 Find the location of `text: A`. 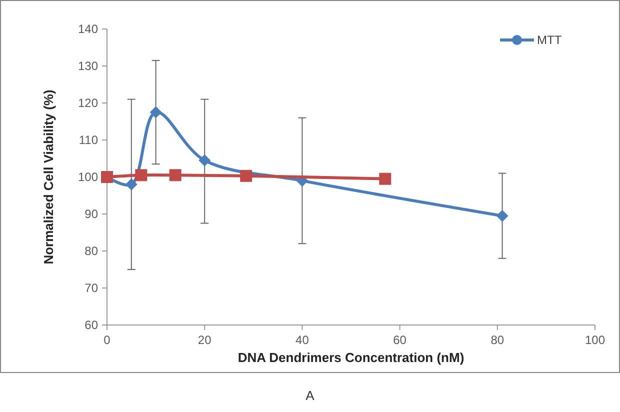

text: A is located at coordinates (310, 395).